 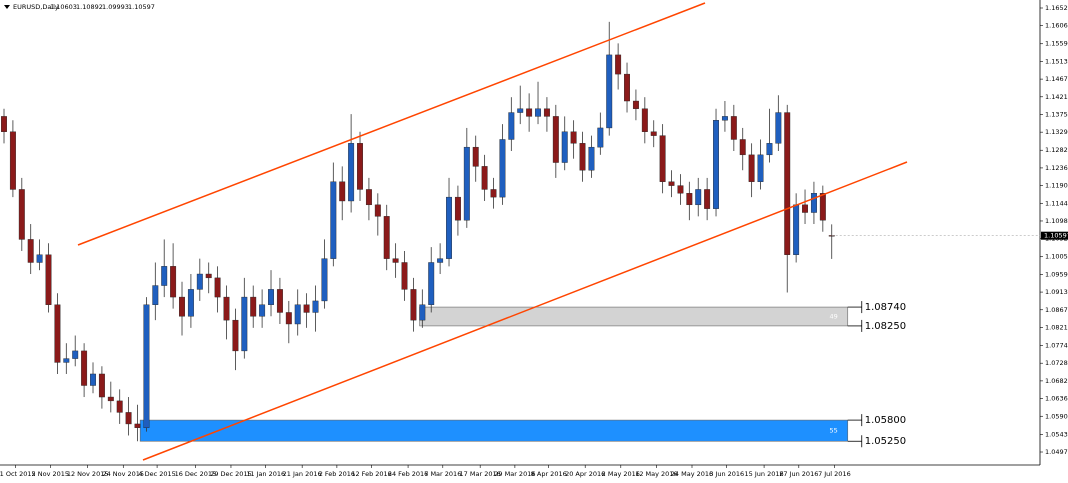 What do you see at coordinates (1056, 221) in the screenshot?
I see `y-tick-label: 1.10980` at bounding box center [1056, 221].